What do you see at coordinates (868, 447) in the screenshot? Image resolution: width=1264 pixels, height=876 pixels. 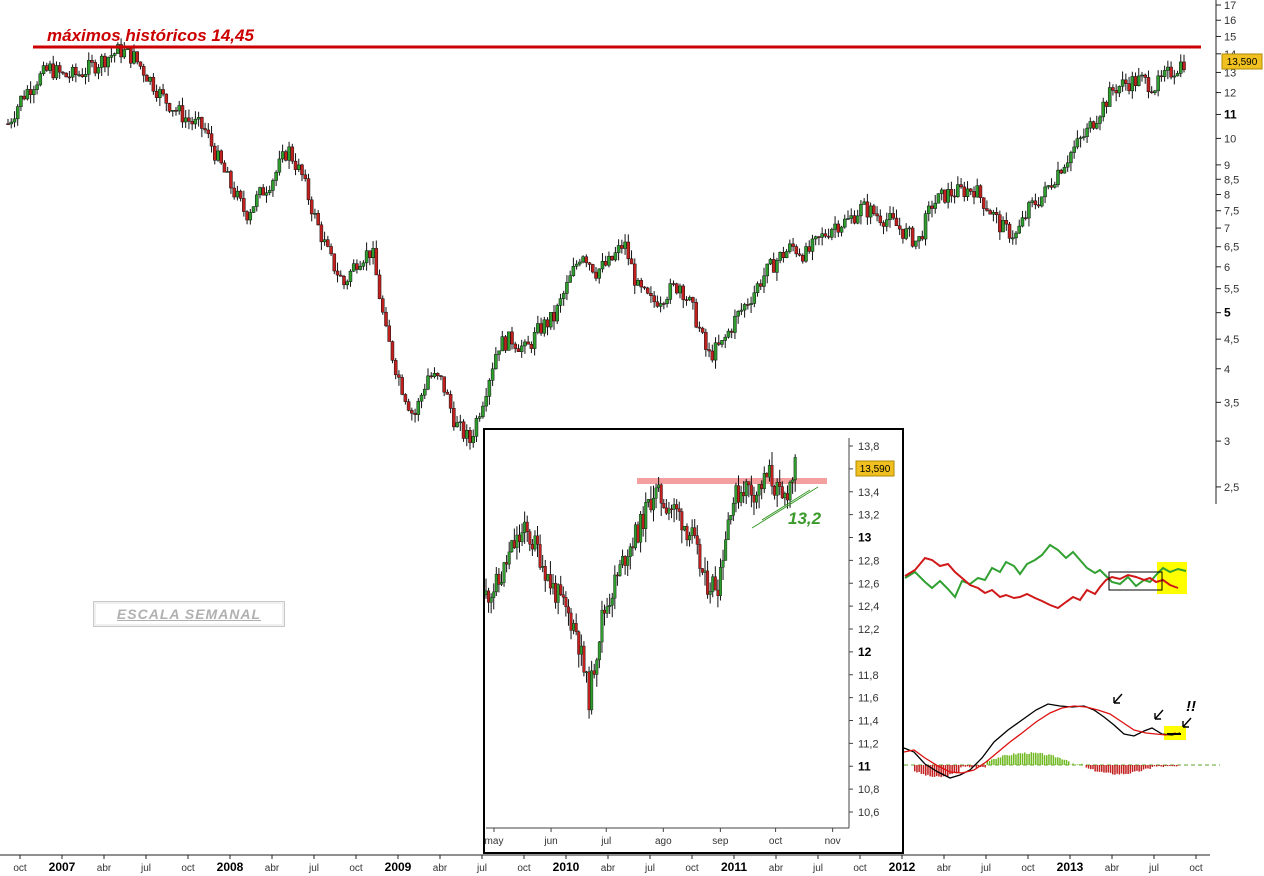 I see `inset-y-tick-label: 13,8` at bounding box center [868, 447].